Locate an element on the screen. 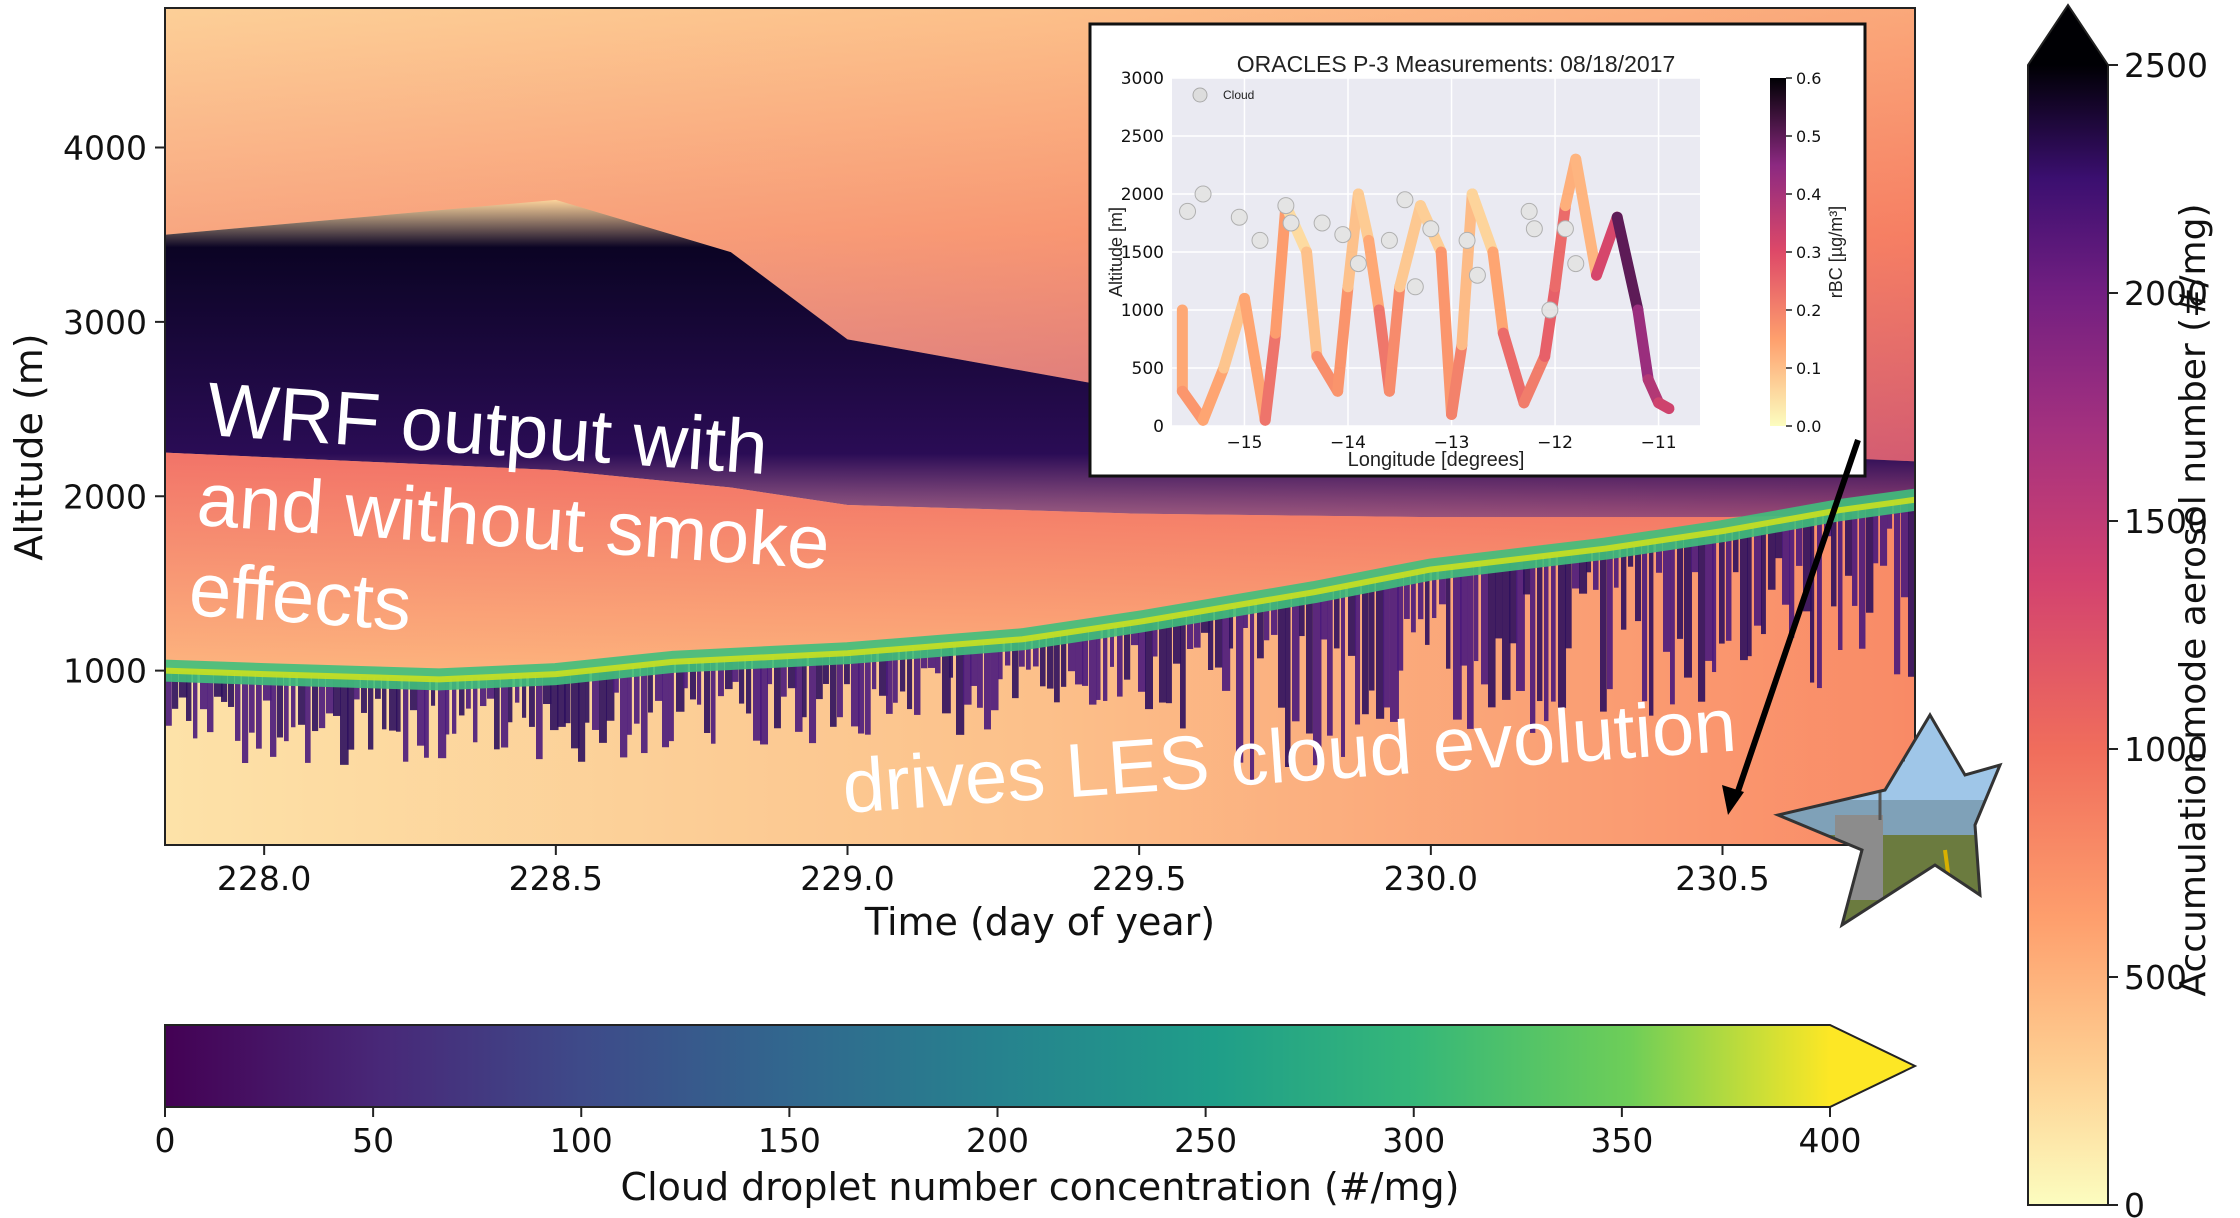 The height and width of the screenshot is (1218, 2240). y-tick-label: 1000 is located at coordinates (105, 671).